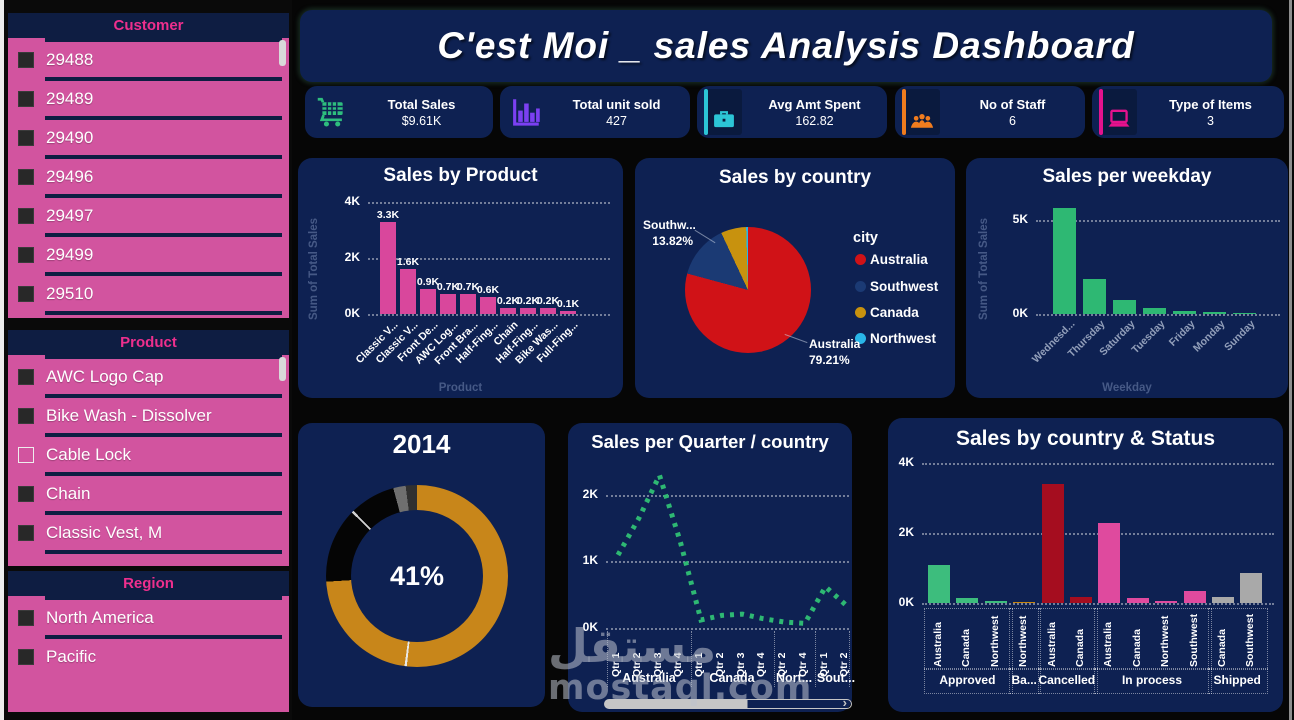 The height and width of the screenshot is (720, 1294). What do you see at coordinates (903, 338) in the screenshot?
I see `legend-label: Northwest` at bounding box center [903, 338].